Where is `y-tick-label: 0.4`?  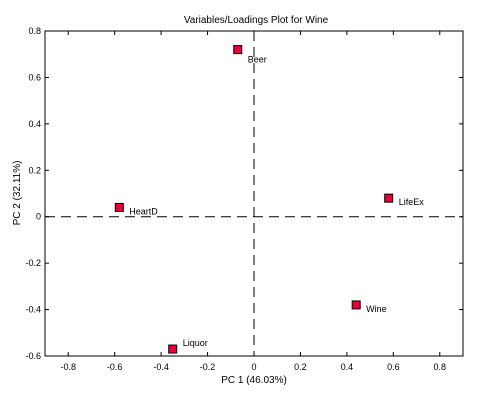 y-tick-label: 0.4 is located at coordinates (34, 124).